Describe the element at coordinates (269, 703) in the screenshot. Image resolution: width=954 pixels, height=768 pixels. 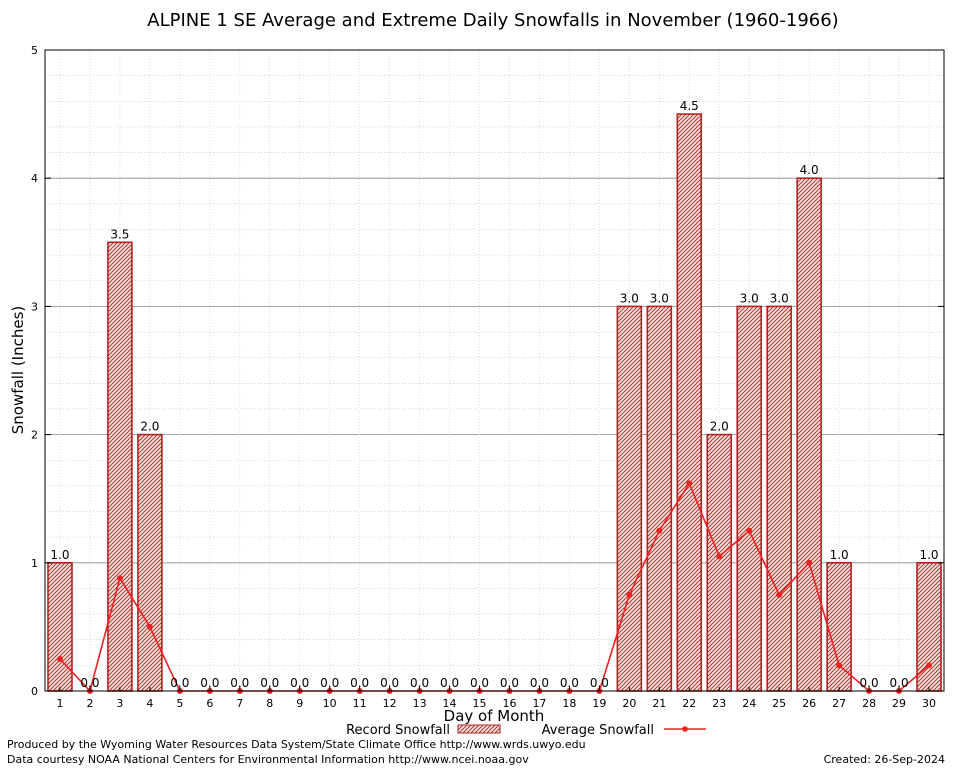
I see `x-tick-label: 8` at that location.